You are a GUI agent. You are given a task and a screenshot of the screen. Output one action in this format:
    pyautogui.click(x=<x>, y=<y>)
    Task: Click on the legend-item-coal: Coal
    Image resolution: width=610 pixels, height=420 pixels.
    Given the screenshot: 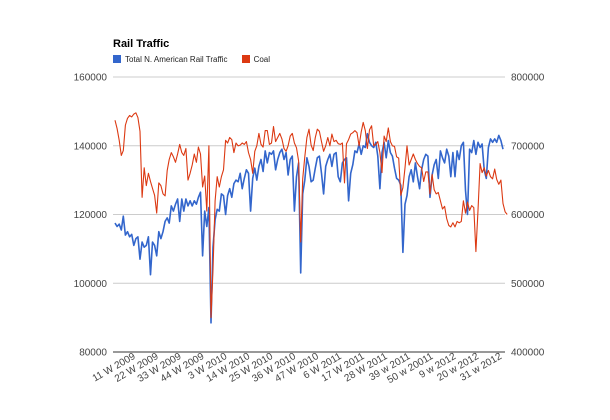 What is the action you would take?
    pyautogui.click(x=256, y=59)
    